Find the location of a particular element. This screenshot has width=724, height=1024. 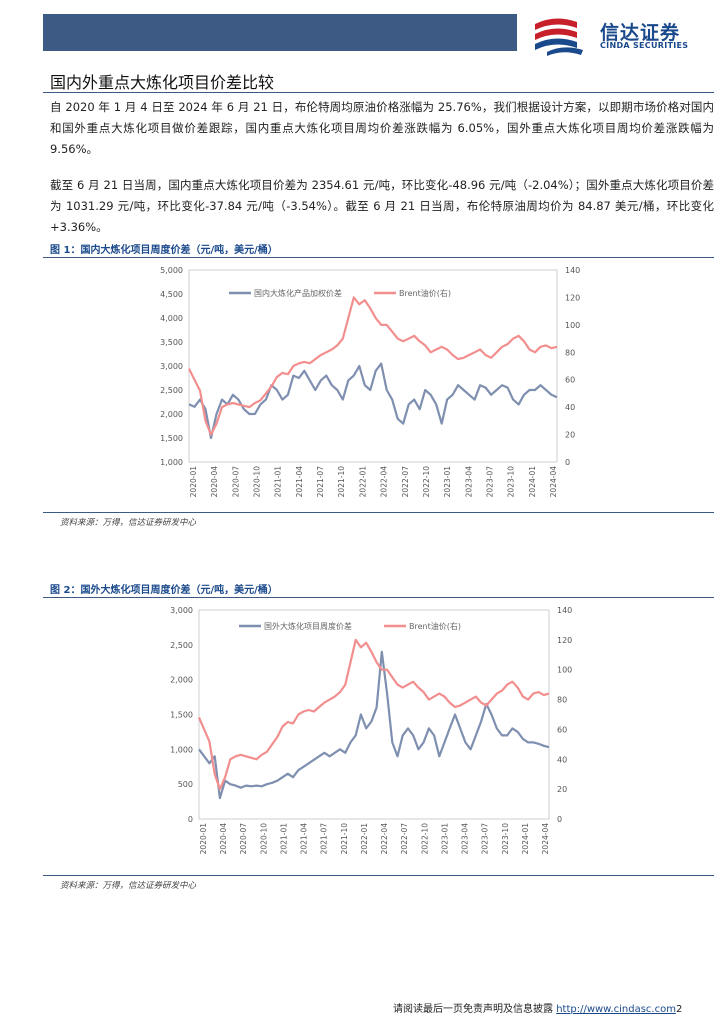

cinda-logo-icon is located at coordinates (559, 37).